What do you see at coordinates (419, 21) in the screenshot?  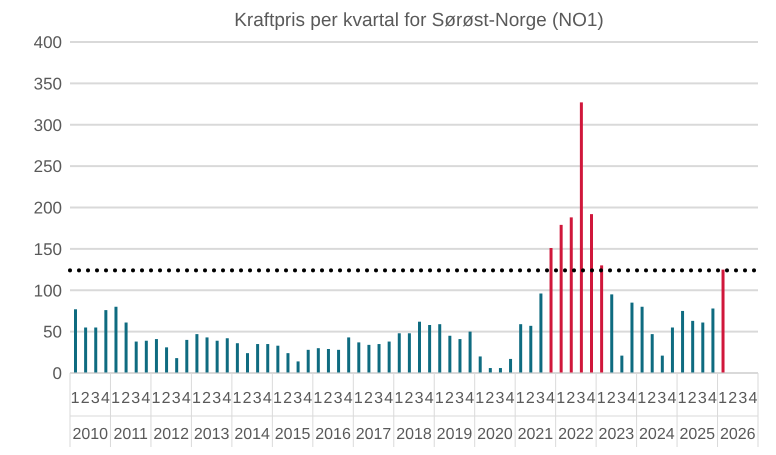 I see `chart-title: Kraftpris per kvartal for Sørøst-Norge (NO1)` at bounding box center [419, 21].